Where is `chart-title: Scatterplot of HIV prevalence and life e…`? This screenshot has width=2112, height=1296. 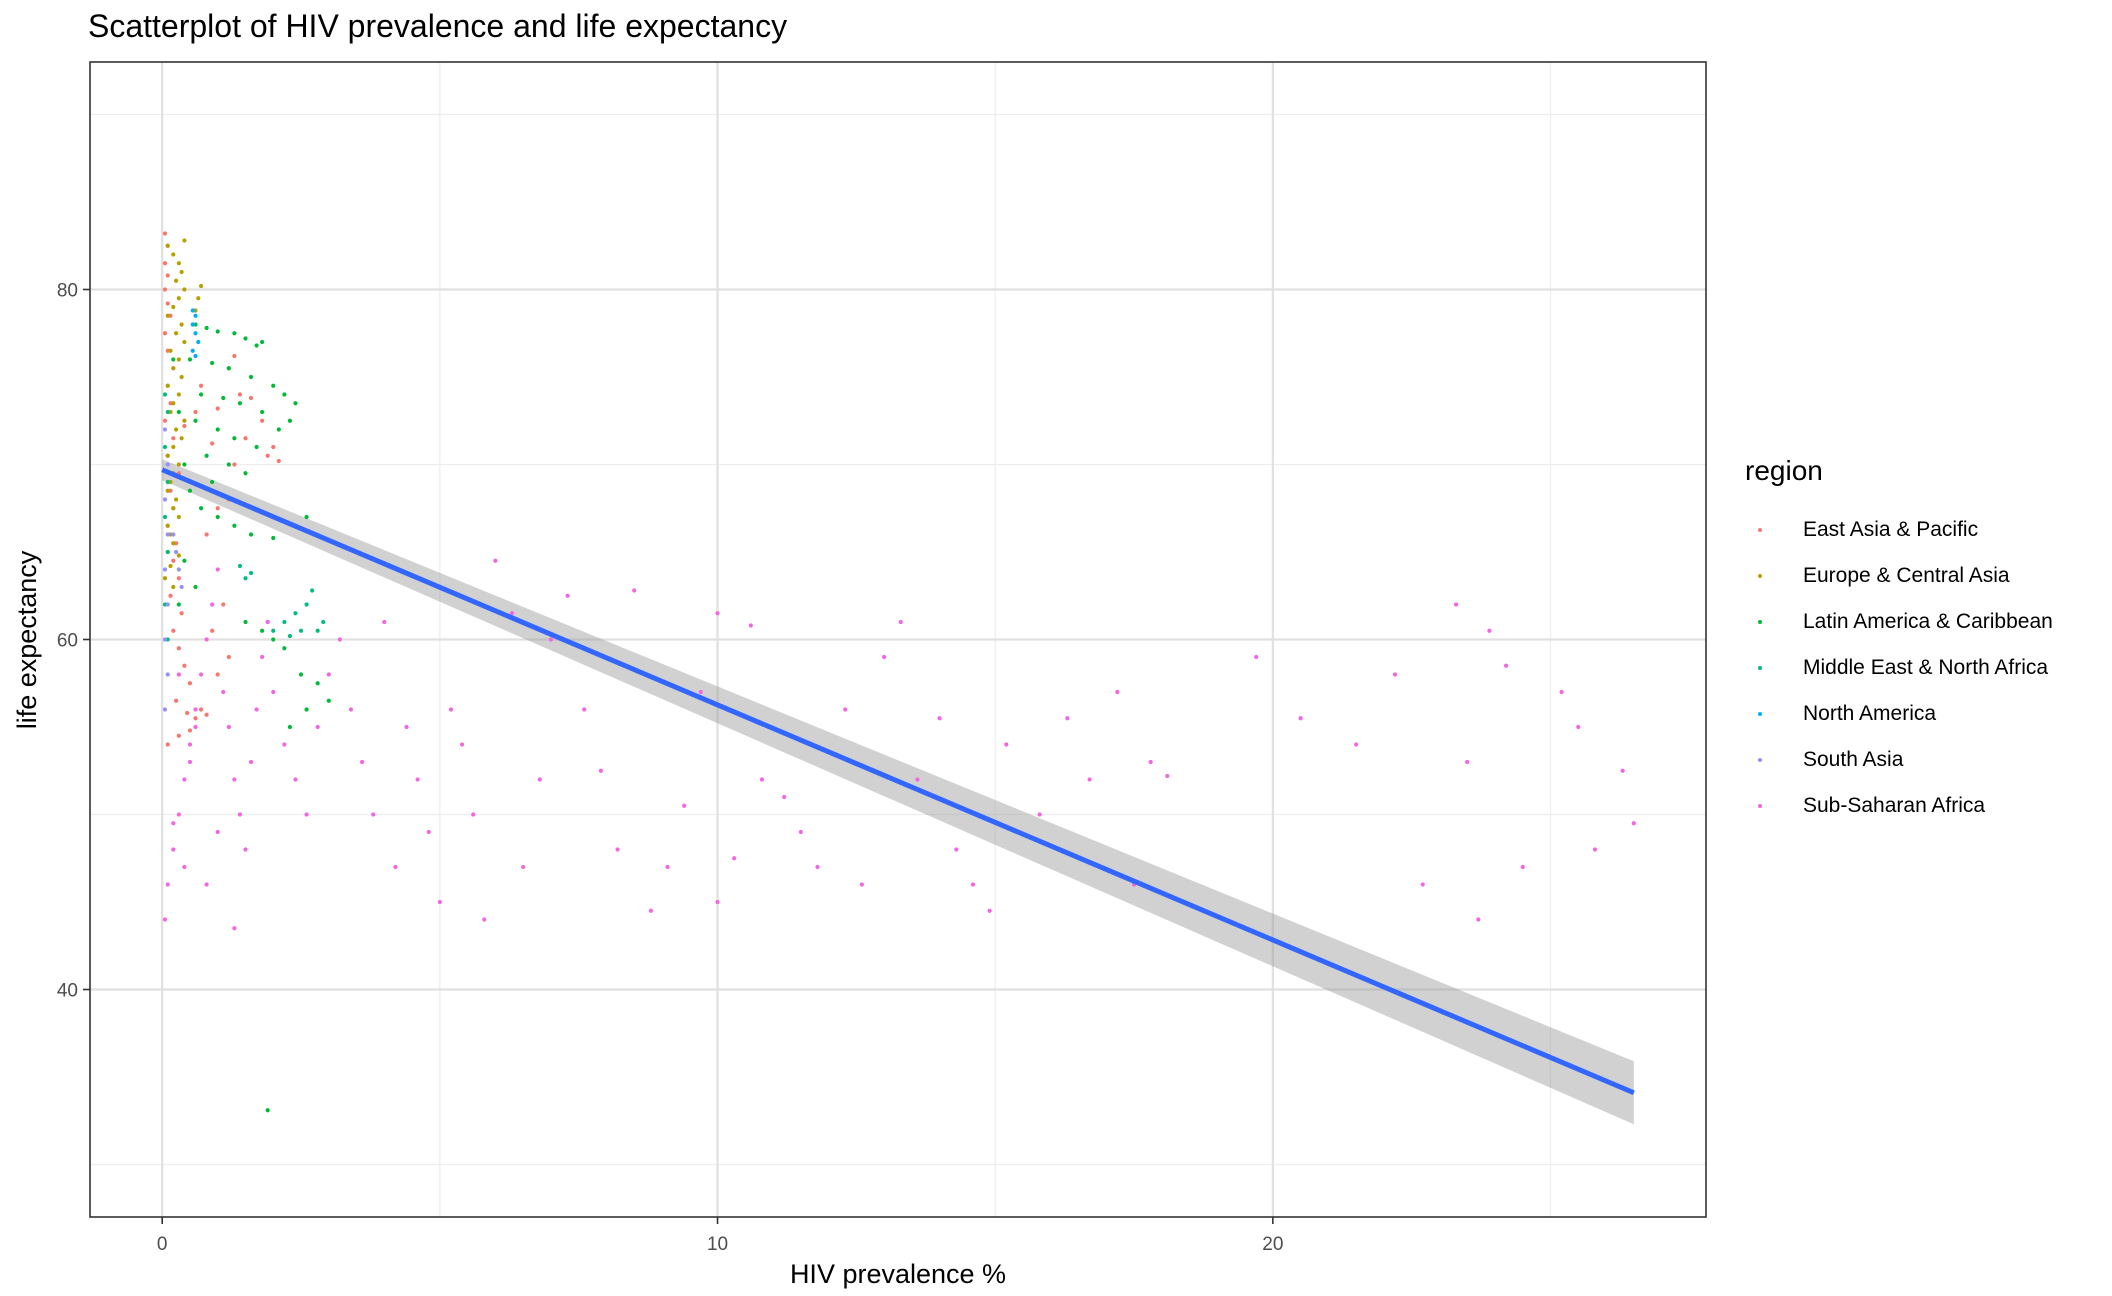 chart-title: Scatterplot of HIV prevalence and life e… is located at coordinates (438, 26).